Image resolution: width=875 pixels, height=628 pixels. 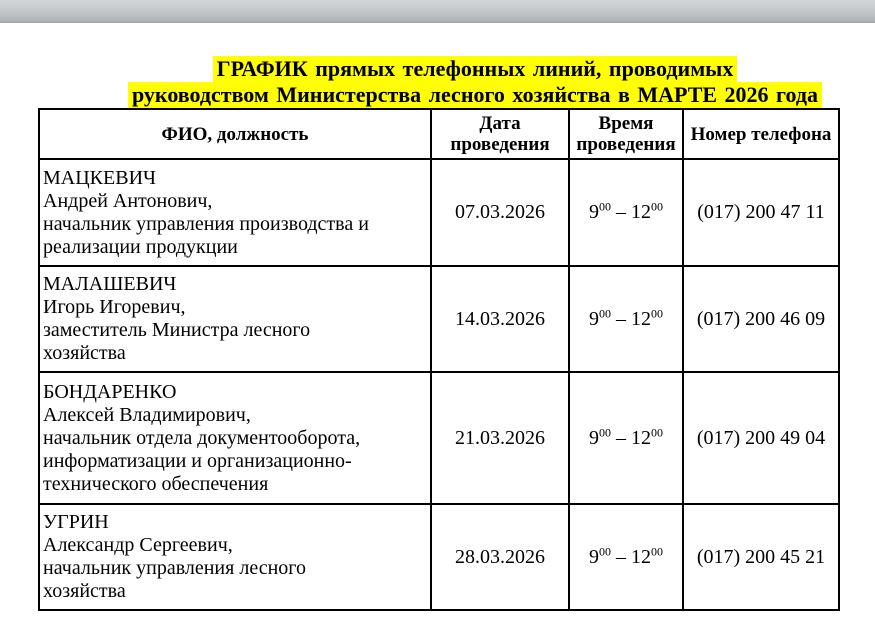 What do you see at coordinates (761, 212) in the screenshot?
I see `phone-cell: (017) 200 47 11` at bounding box center [761, 212].